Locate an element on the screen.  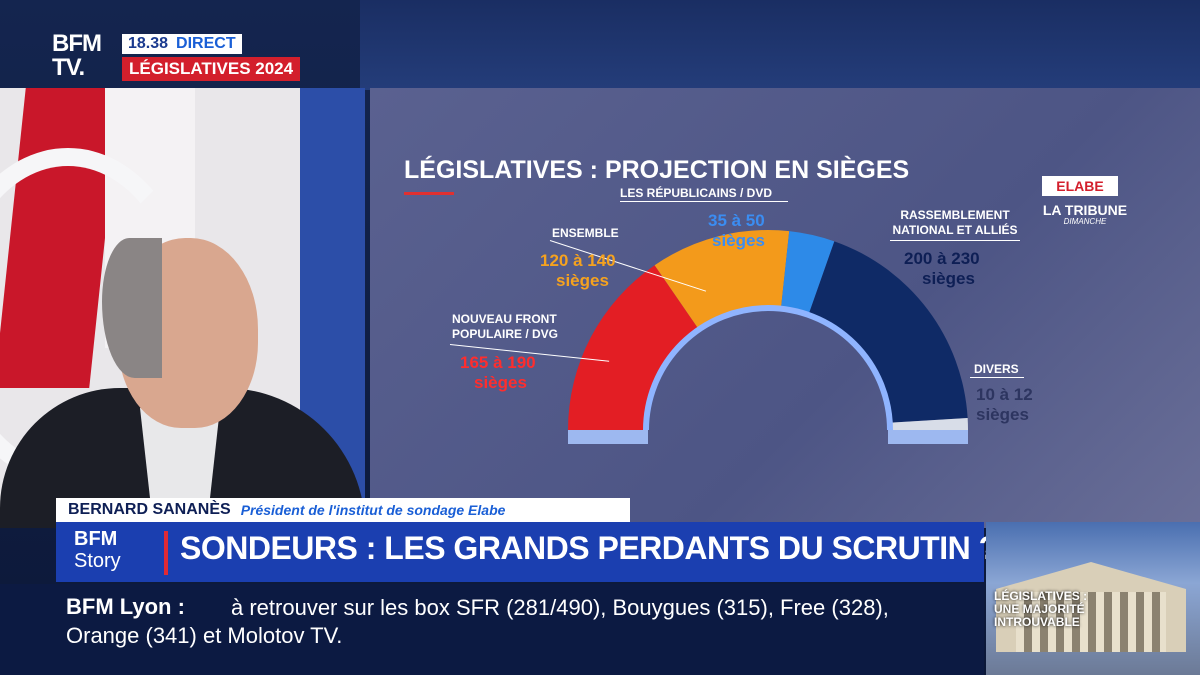
divers-segment is located at coordinates (928, 424).